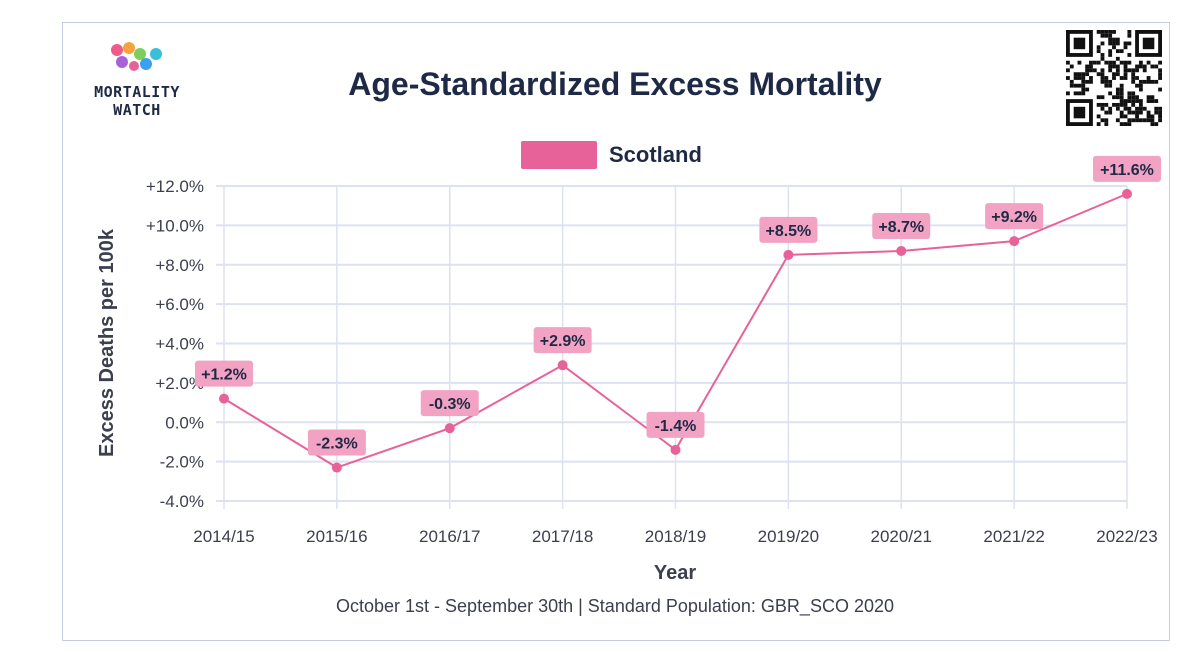 This screenshot has width=1200, height=653. I want to click on data-label: +2.9%, so click(562, 340).